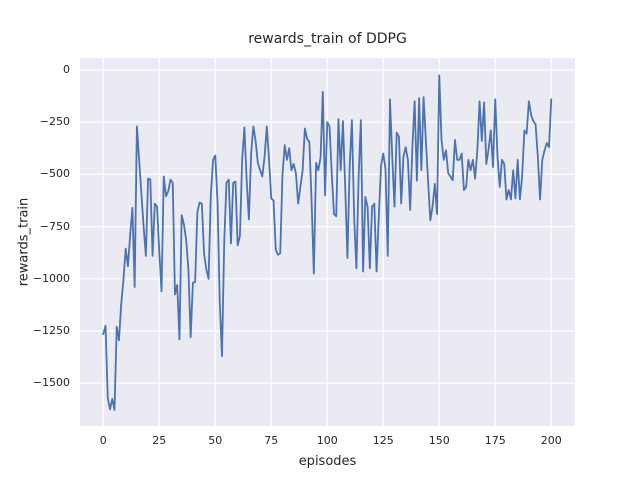 Image resolution: width=640 pixels, height=480 pixels. I want to click on x-tick-label: 100, so click(327, 440).